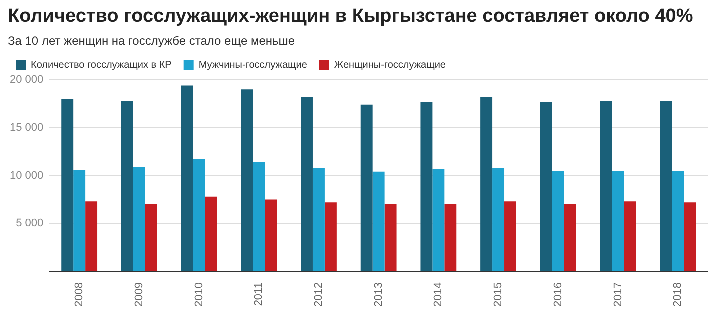 The height and width of the screenshot is (321, 718). I want to click on chart-title: Количество госслужащих-женщин в Кыргызстане составляет около 40%, so click(351, 17).